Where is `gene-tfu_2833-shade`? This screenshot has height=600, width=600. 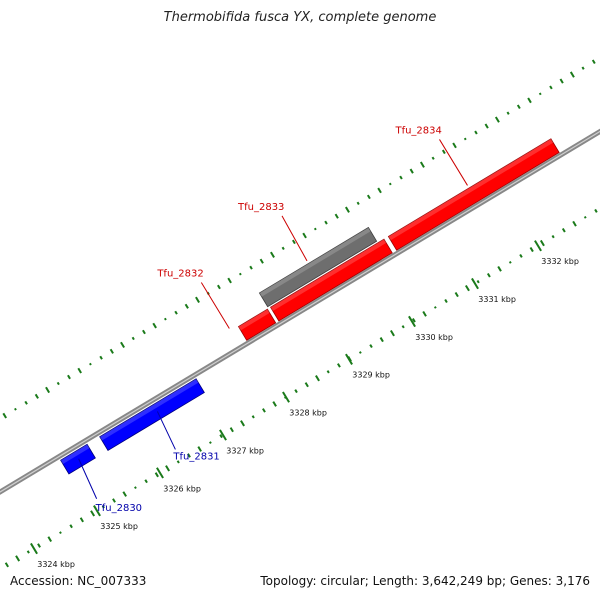 gene-tfu_2833-shade is located at coordinates (315, 262).